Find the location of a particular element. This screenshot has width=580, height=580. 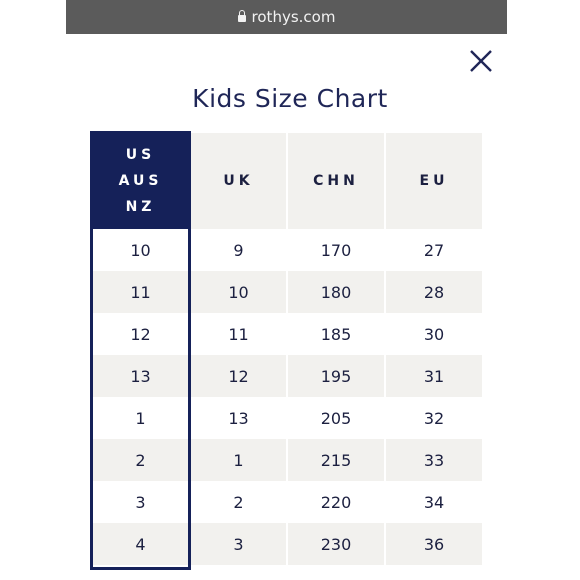

table-cell: 28 is located at coordinates (433, 292).